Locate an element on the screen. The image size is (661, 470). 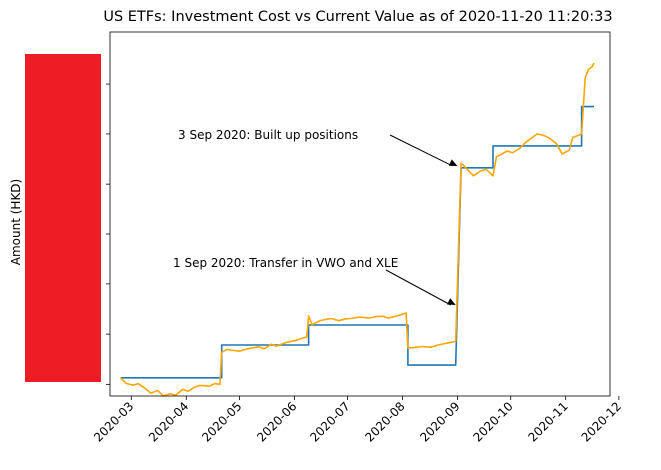
x-tick-label: 2020-10 is located at coordinates (492, 421).